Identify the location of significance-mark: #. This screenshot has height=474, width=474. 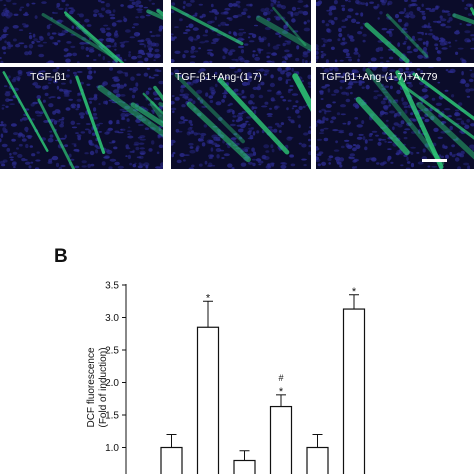
(280, 378).